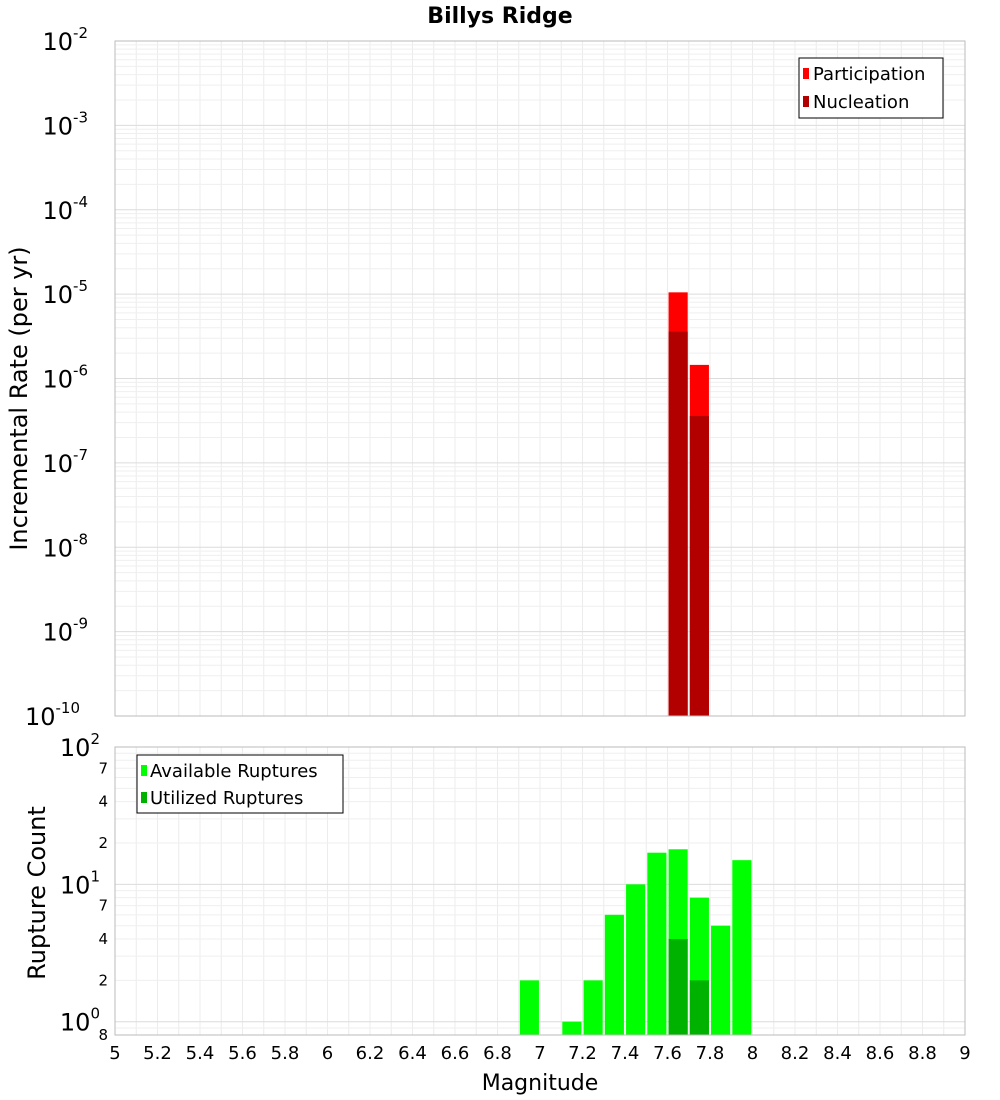  I want to click on y-tick-label: 10⁻⁹, so click(65, 631).